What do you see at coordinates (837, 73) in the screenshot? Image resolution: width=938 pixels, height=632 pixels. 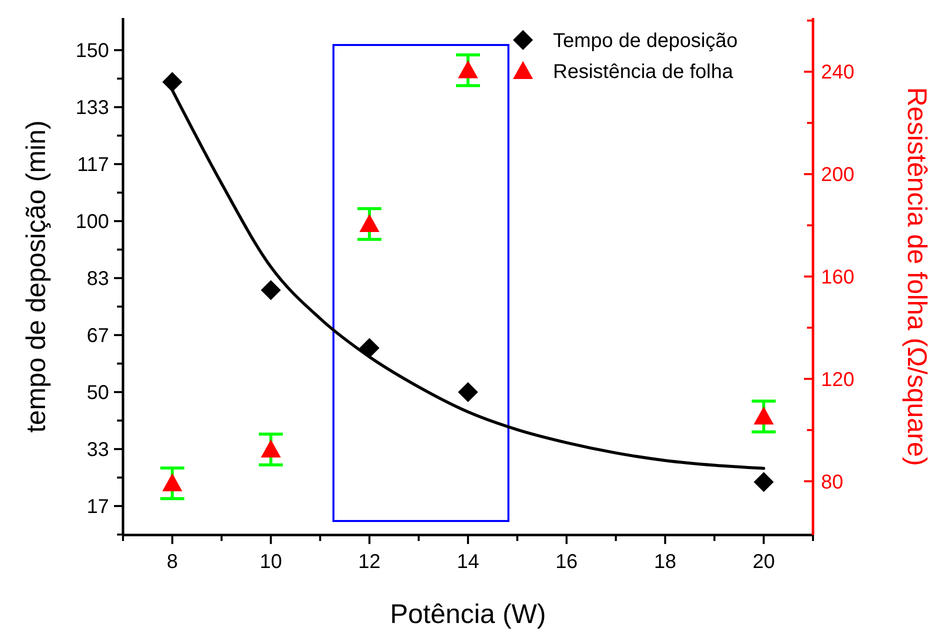 I see `y2-tick-label: 240` at bounding box center [837, 73].